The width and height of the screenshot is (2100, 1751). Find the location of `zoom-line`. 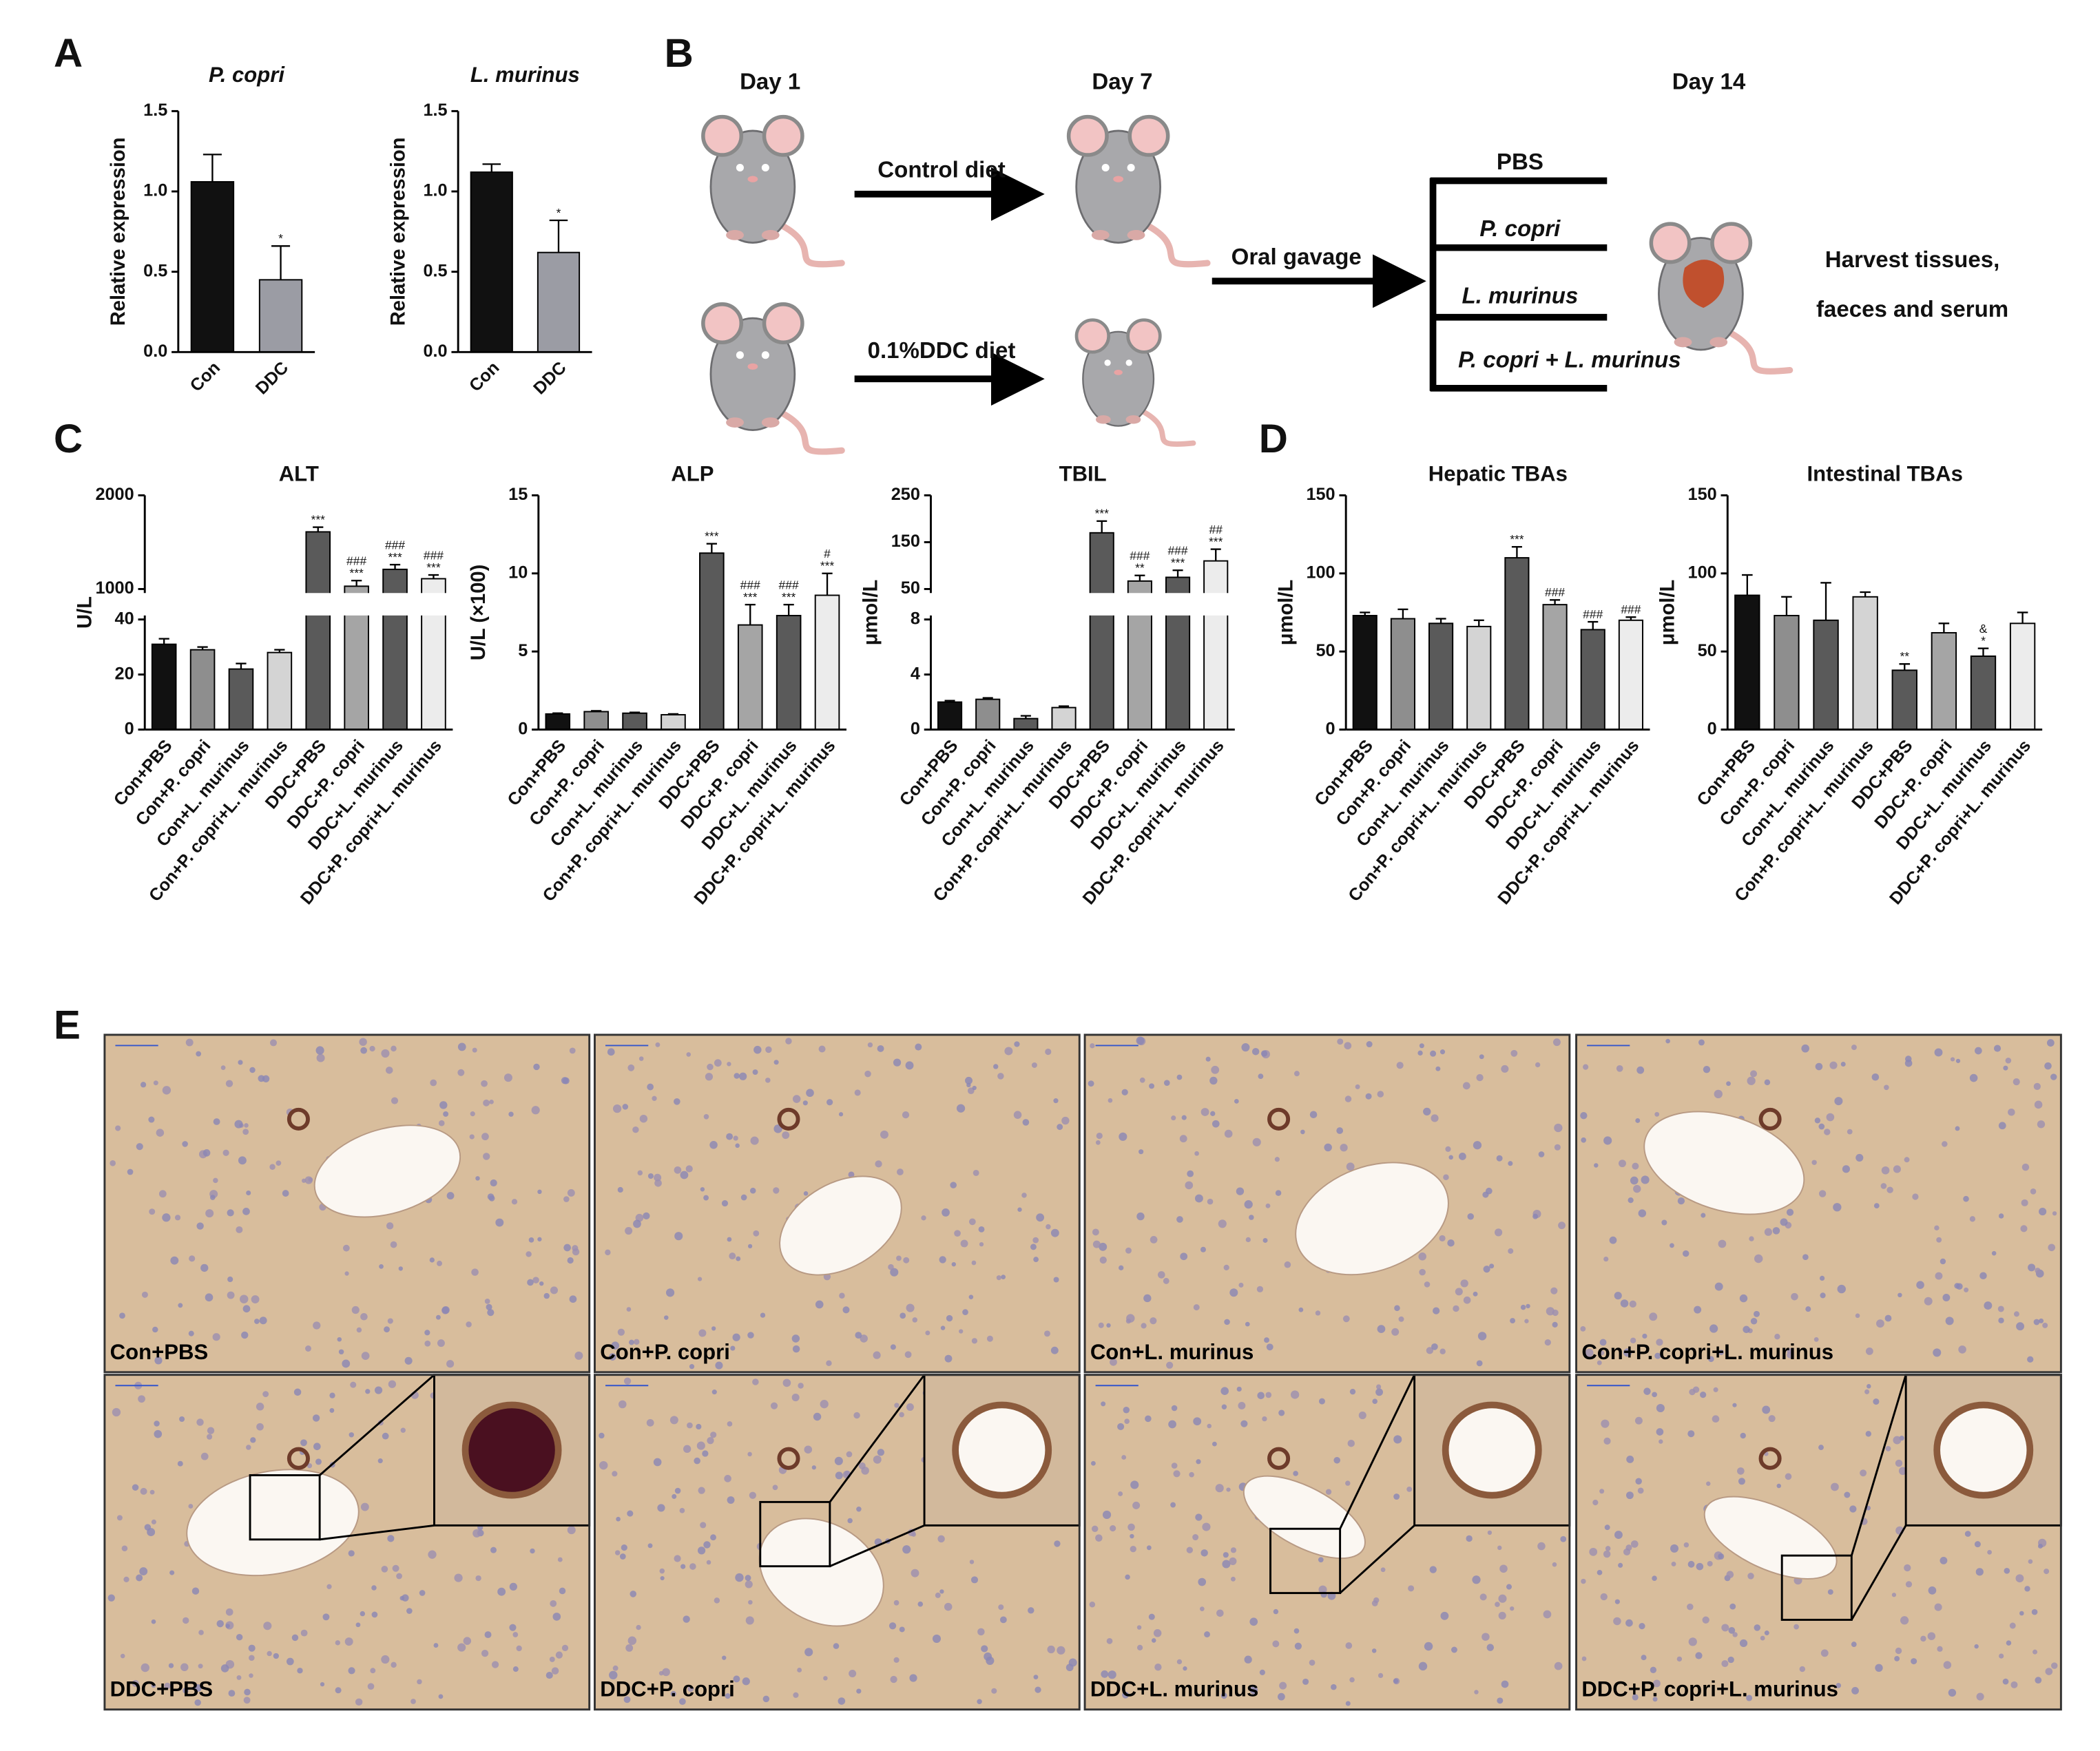

zoom-line is located at coordinates (1879, 1572).